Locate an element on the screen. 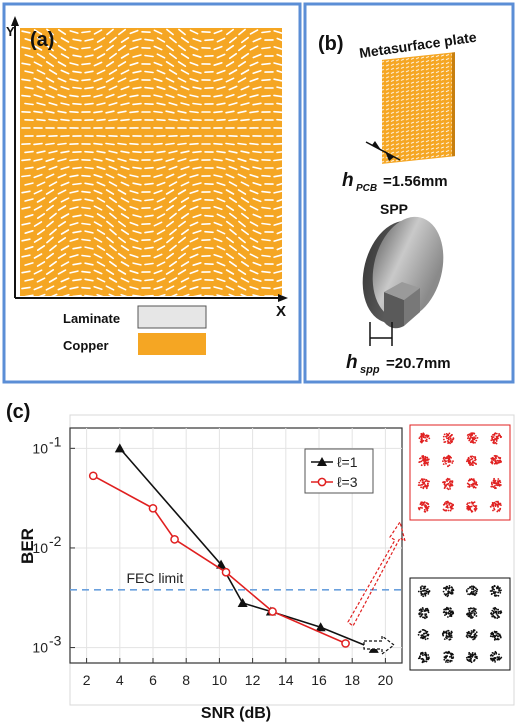 This screenshot has width=520, height=724. h-spp-subscript: spp is located at coordinates (370, 370).